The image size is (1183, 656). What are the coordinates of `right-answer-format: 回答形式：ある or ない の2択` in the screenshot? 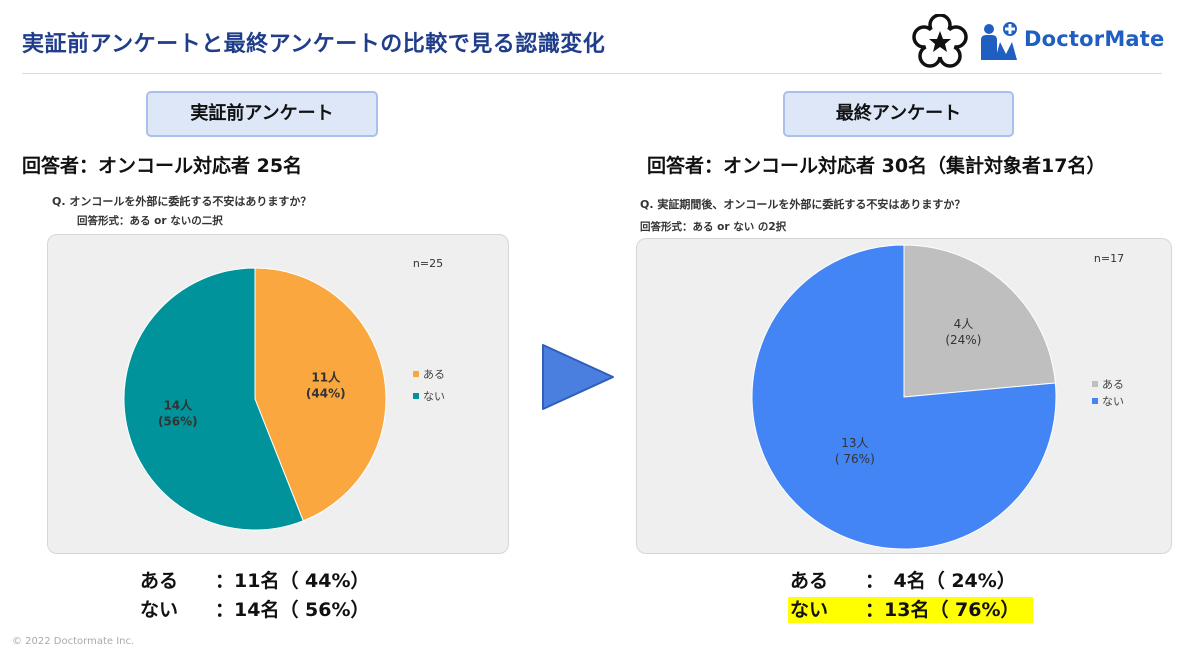 It's located at (713, 227).